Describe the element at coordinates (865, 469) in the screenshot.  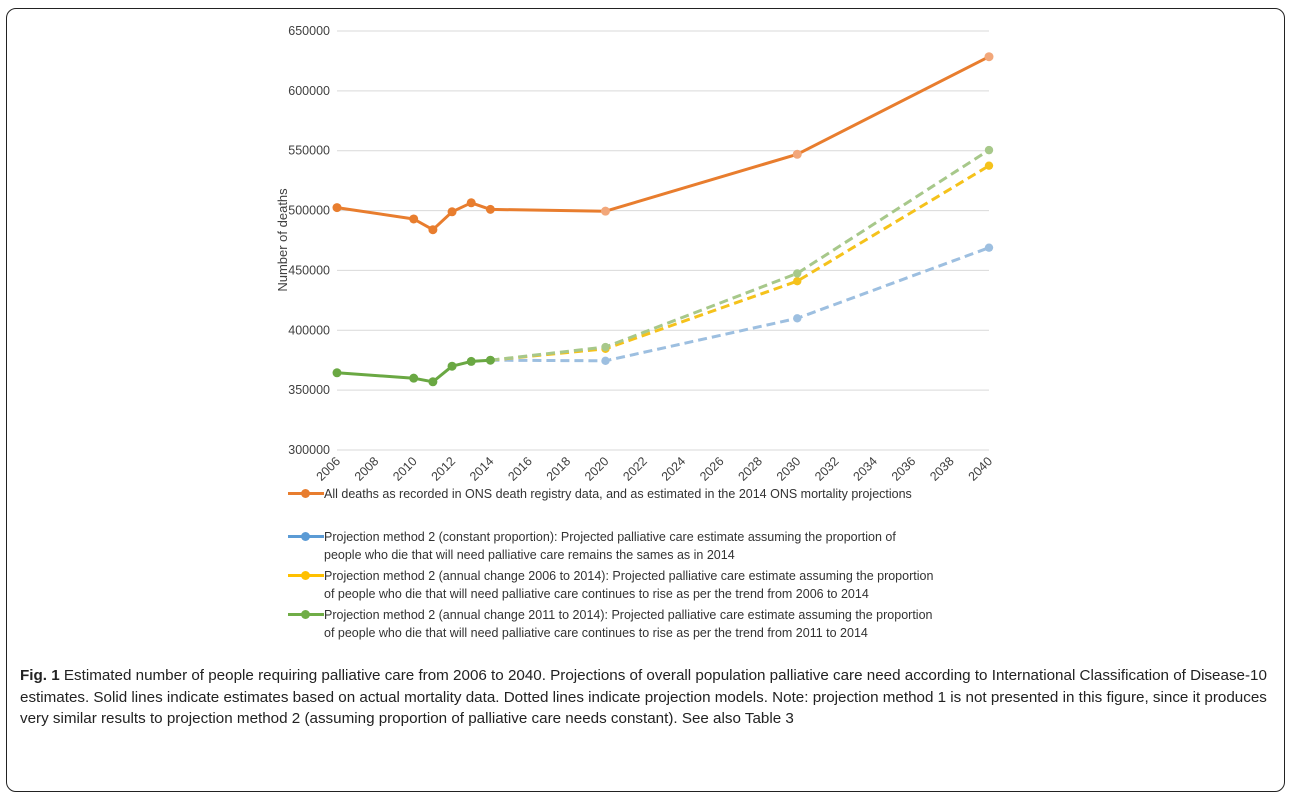
I see `x-tick-2034: 2034` at that location.